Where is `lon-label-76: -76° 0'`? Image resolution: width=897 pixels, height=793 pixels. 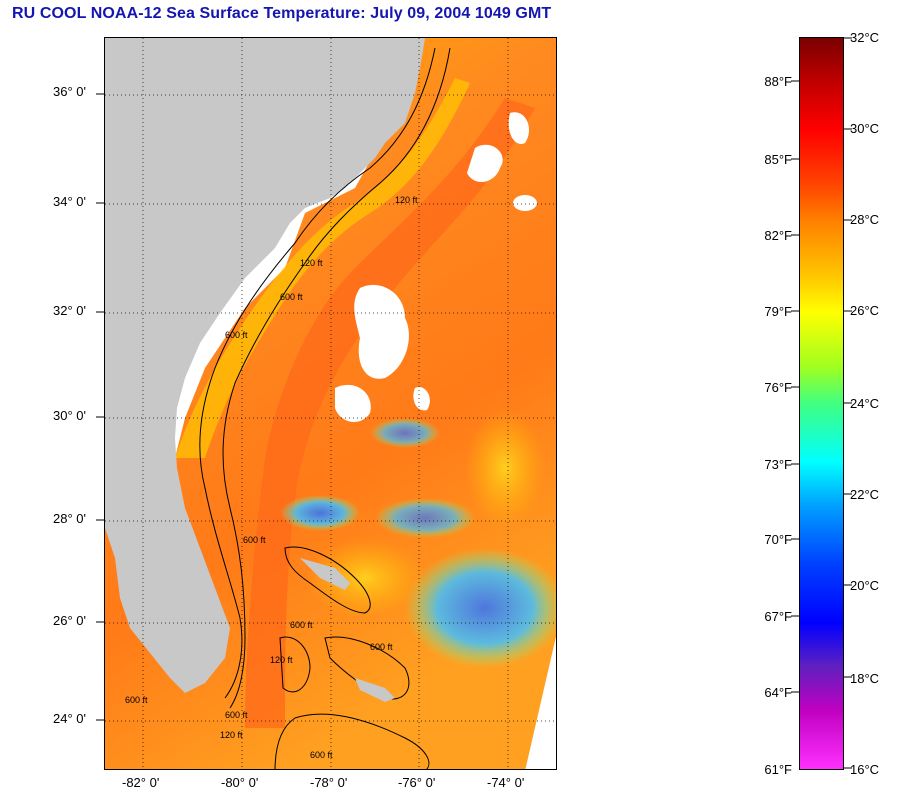 lon-label-76: -76° 0' is located at coordinates (417, 782).